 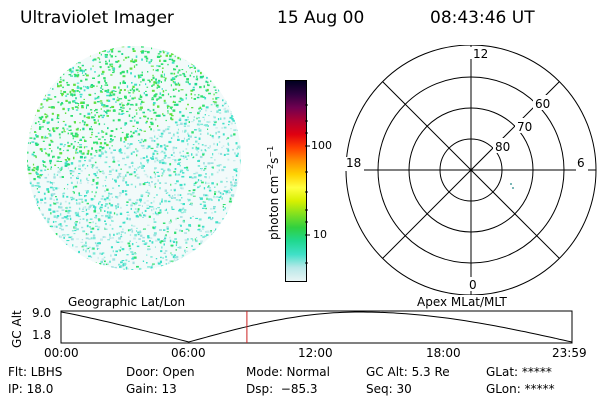 I want to click on colorbar-tick-100: 100, so click(x=321, y=145).